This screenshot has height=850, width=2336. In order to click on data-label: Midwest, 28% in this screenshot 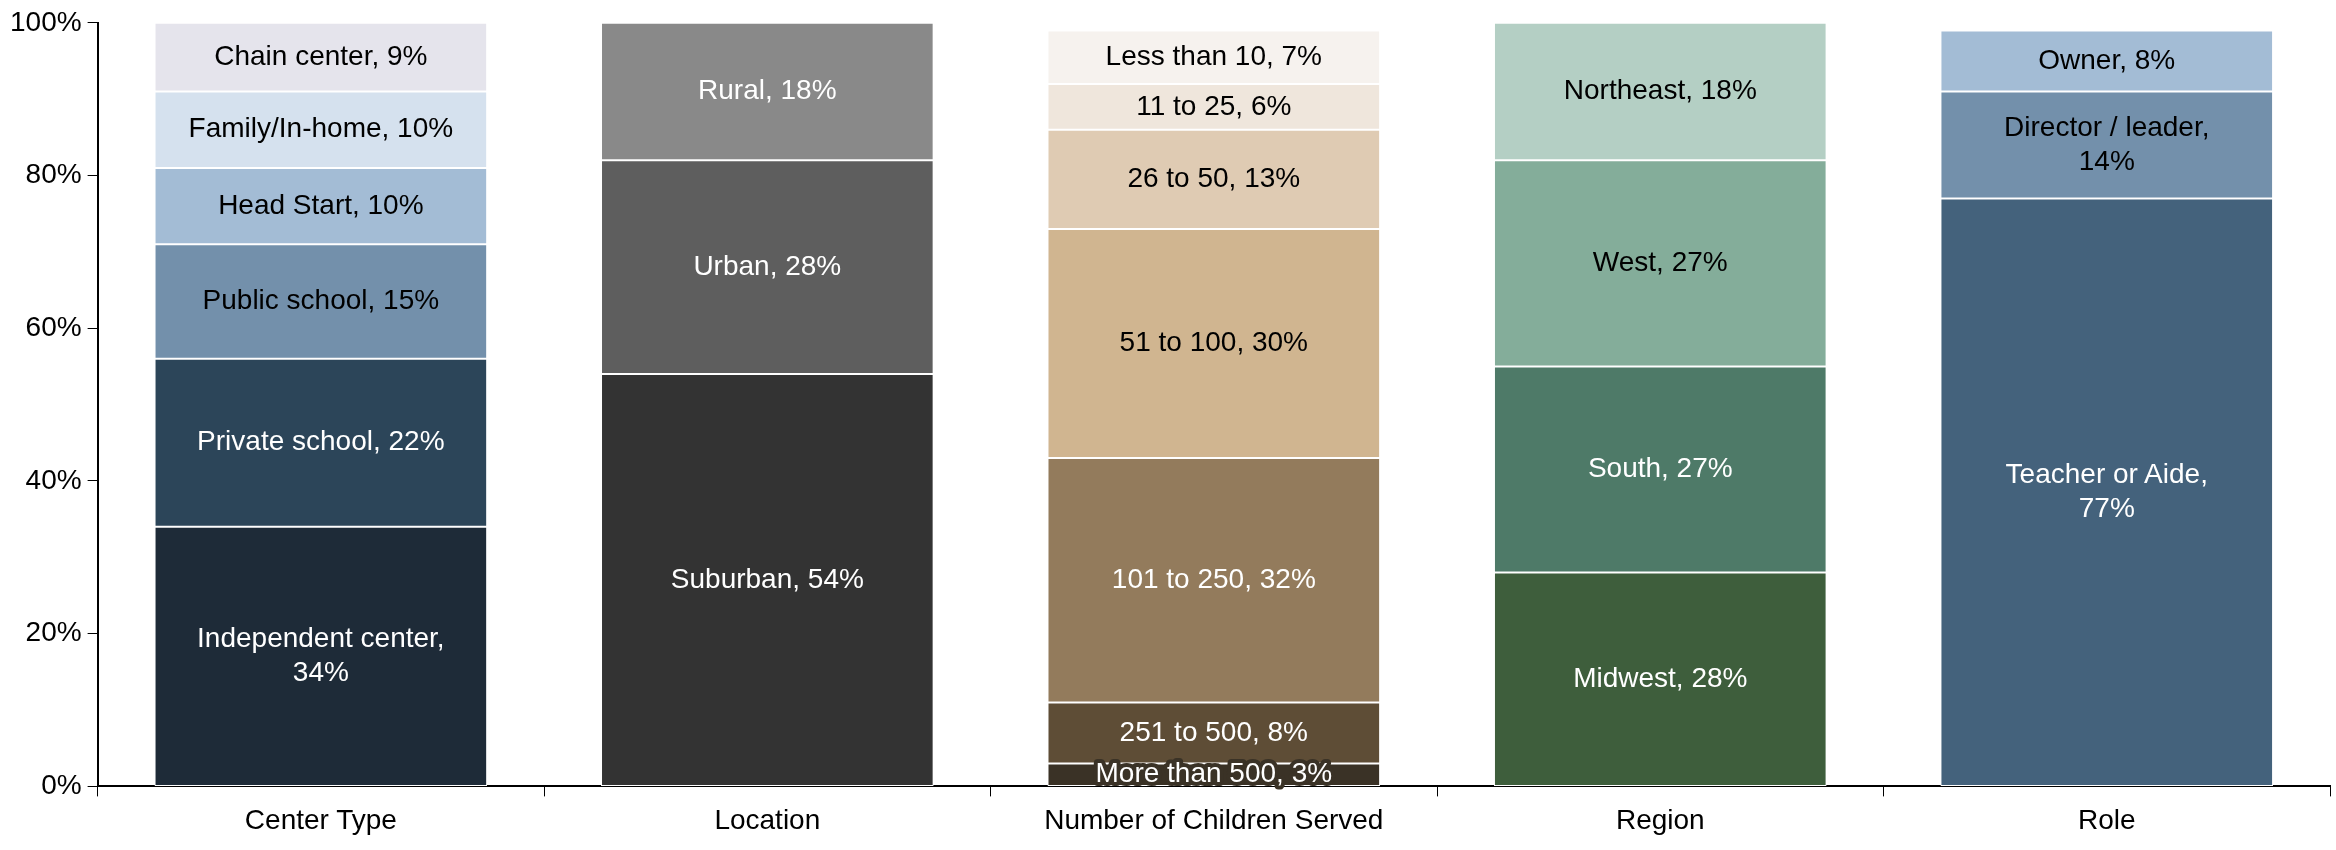, I will do `click(1660, 677)`.